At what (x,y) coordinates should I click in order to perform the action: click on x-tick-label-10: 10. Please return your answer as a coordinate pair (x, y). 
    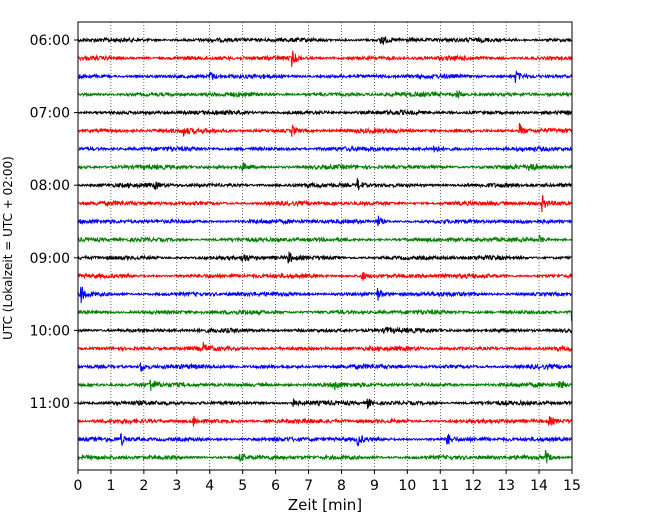
    Looking at the image, I should click on (407, 486).